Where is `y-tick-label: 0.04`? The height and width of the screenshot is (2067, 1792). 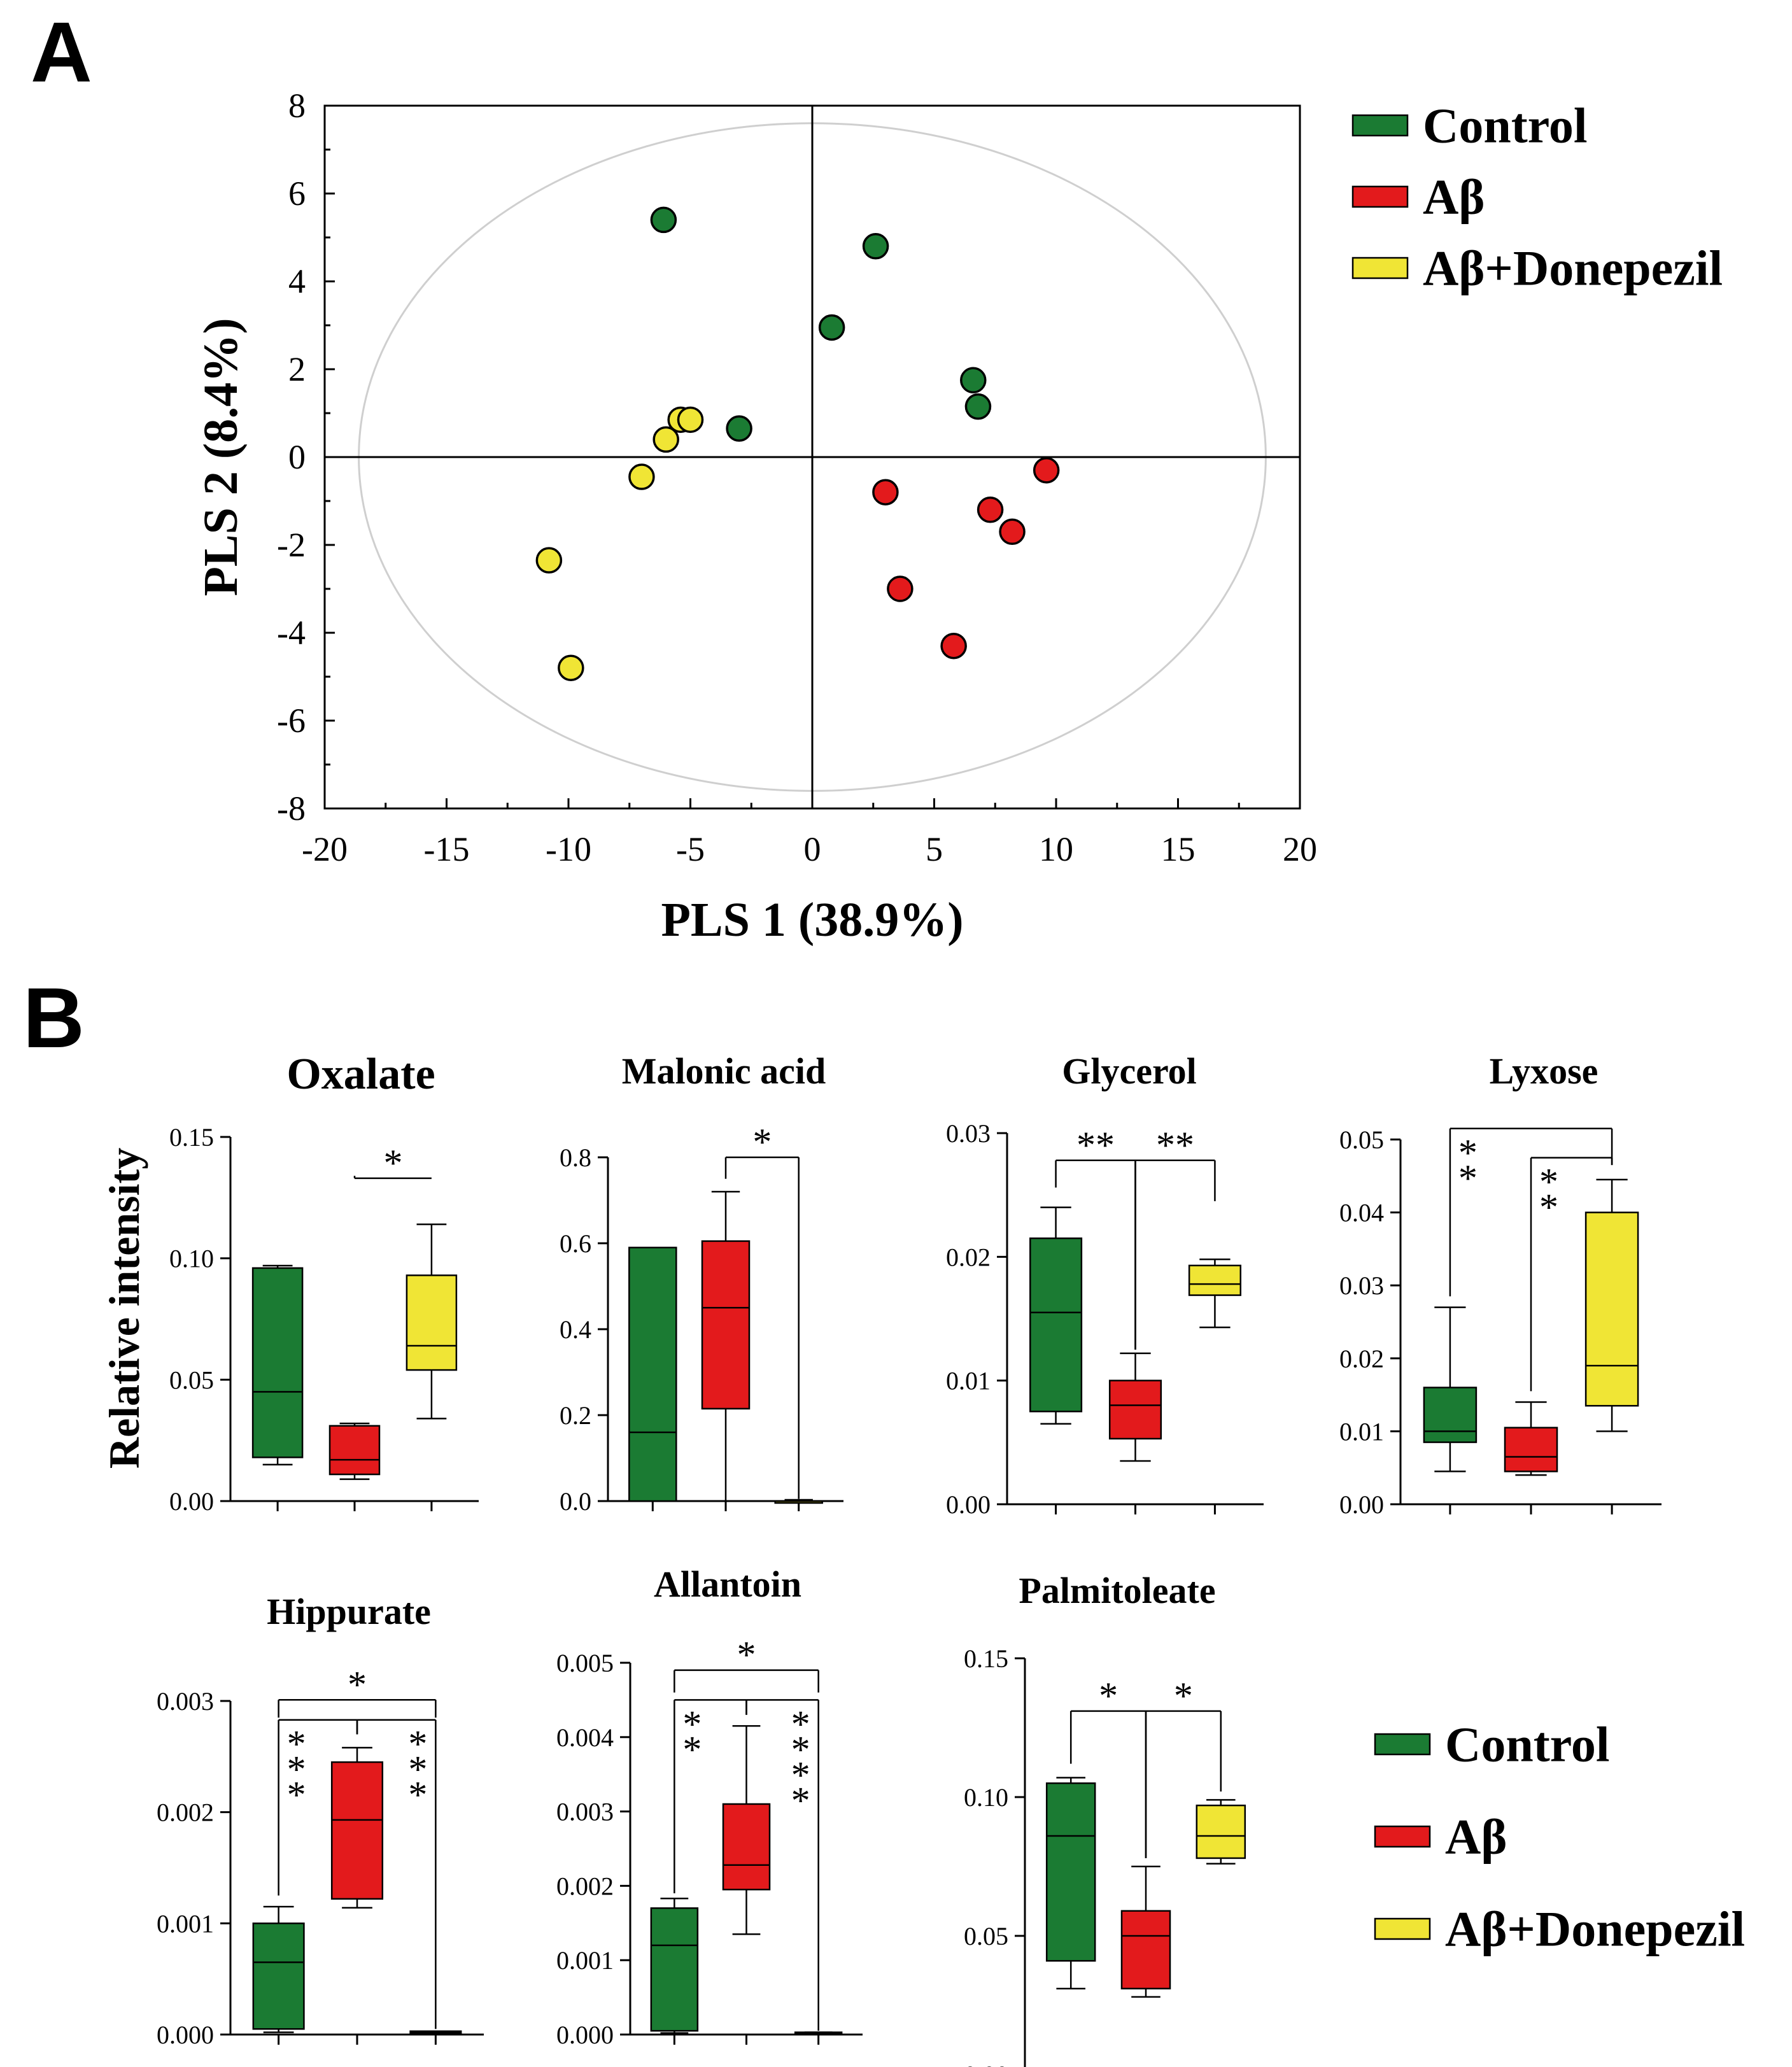
y-tick-label: 0.04 is located at coordinates (1361, 1213).